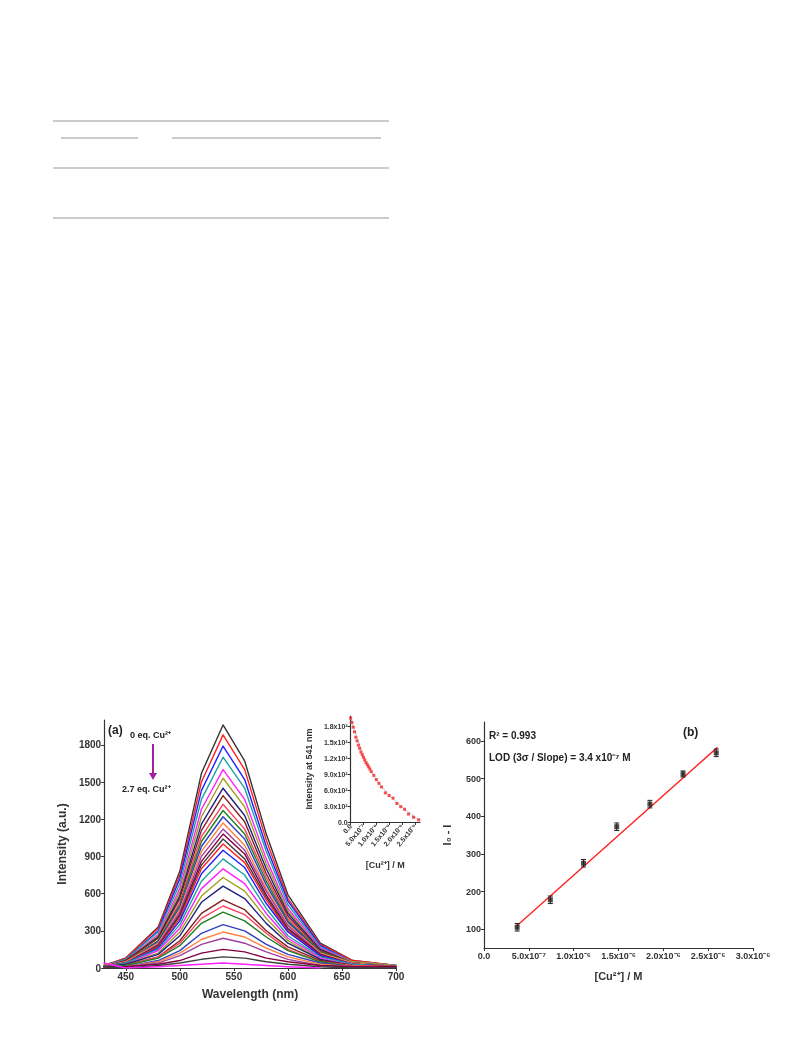 This screenshot has height=1057, width=793. I want to click on annotation: 2.7 eq. Cu²⁺, so click(146, 788).